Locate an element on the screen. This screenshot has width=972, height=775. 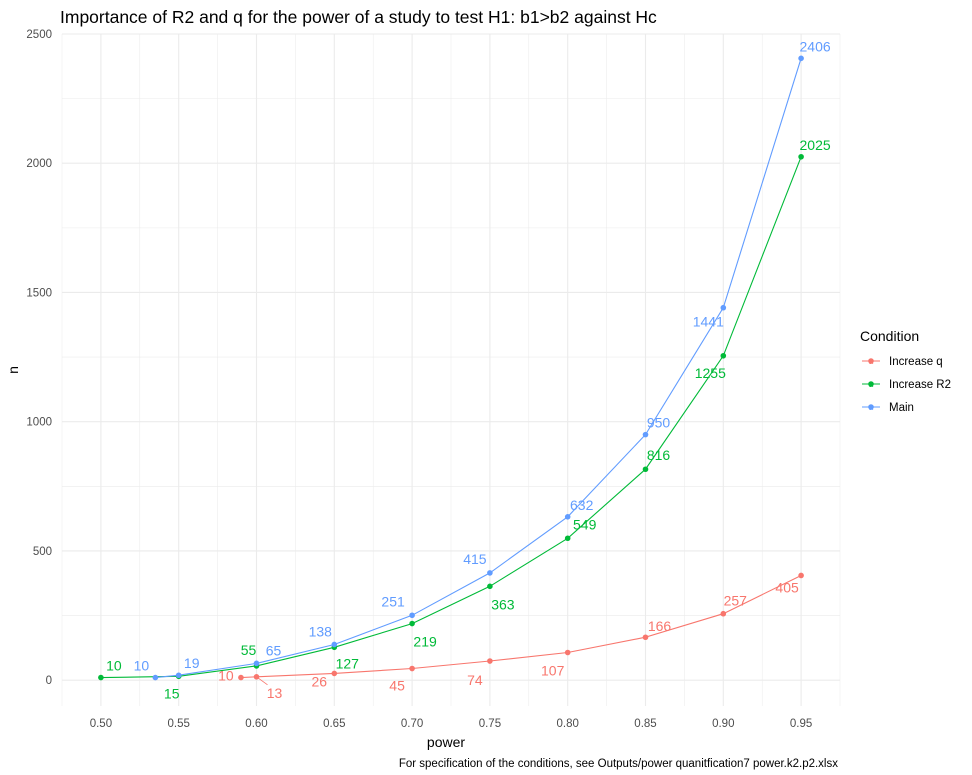
data-label-main: 10 is located at coordinates (142, 666).